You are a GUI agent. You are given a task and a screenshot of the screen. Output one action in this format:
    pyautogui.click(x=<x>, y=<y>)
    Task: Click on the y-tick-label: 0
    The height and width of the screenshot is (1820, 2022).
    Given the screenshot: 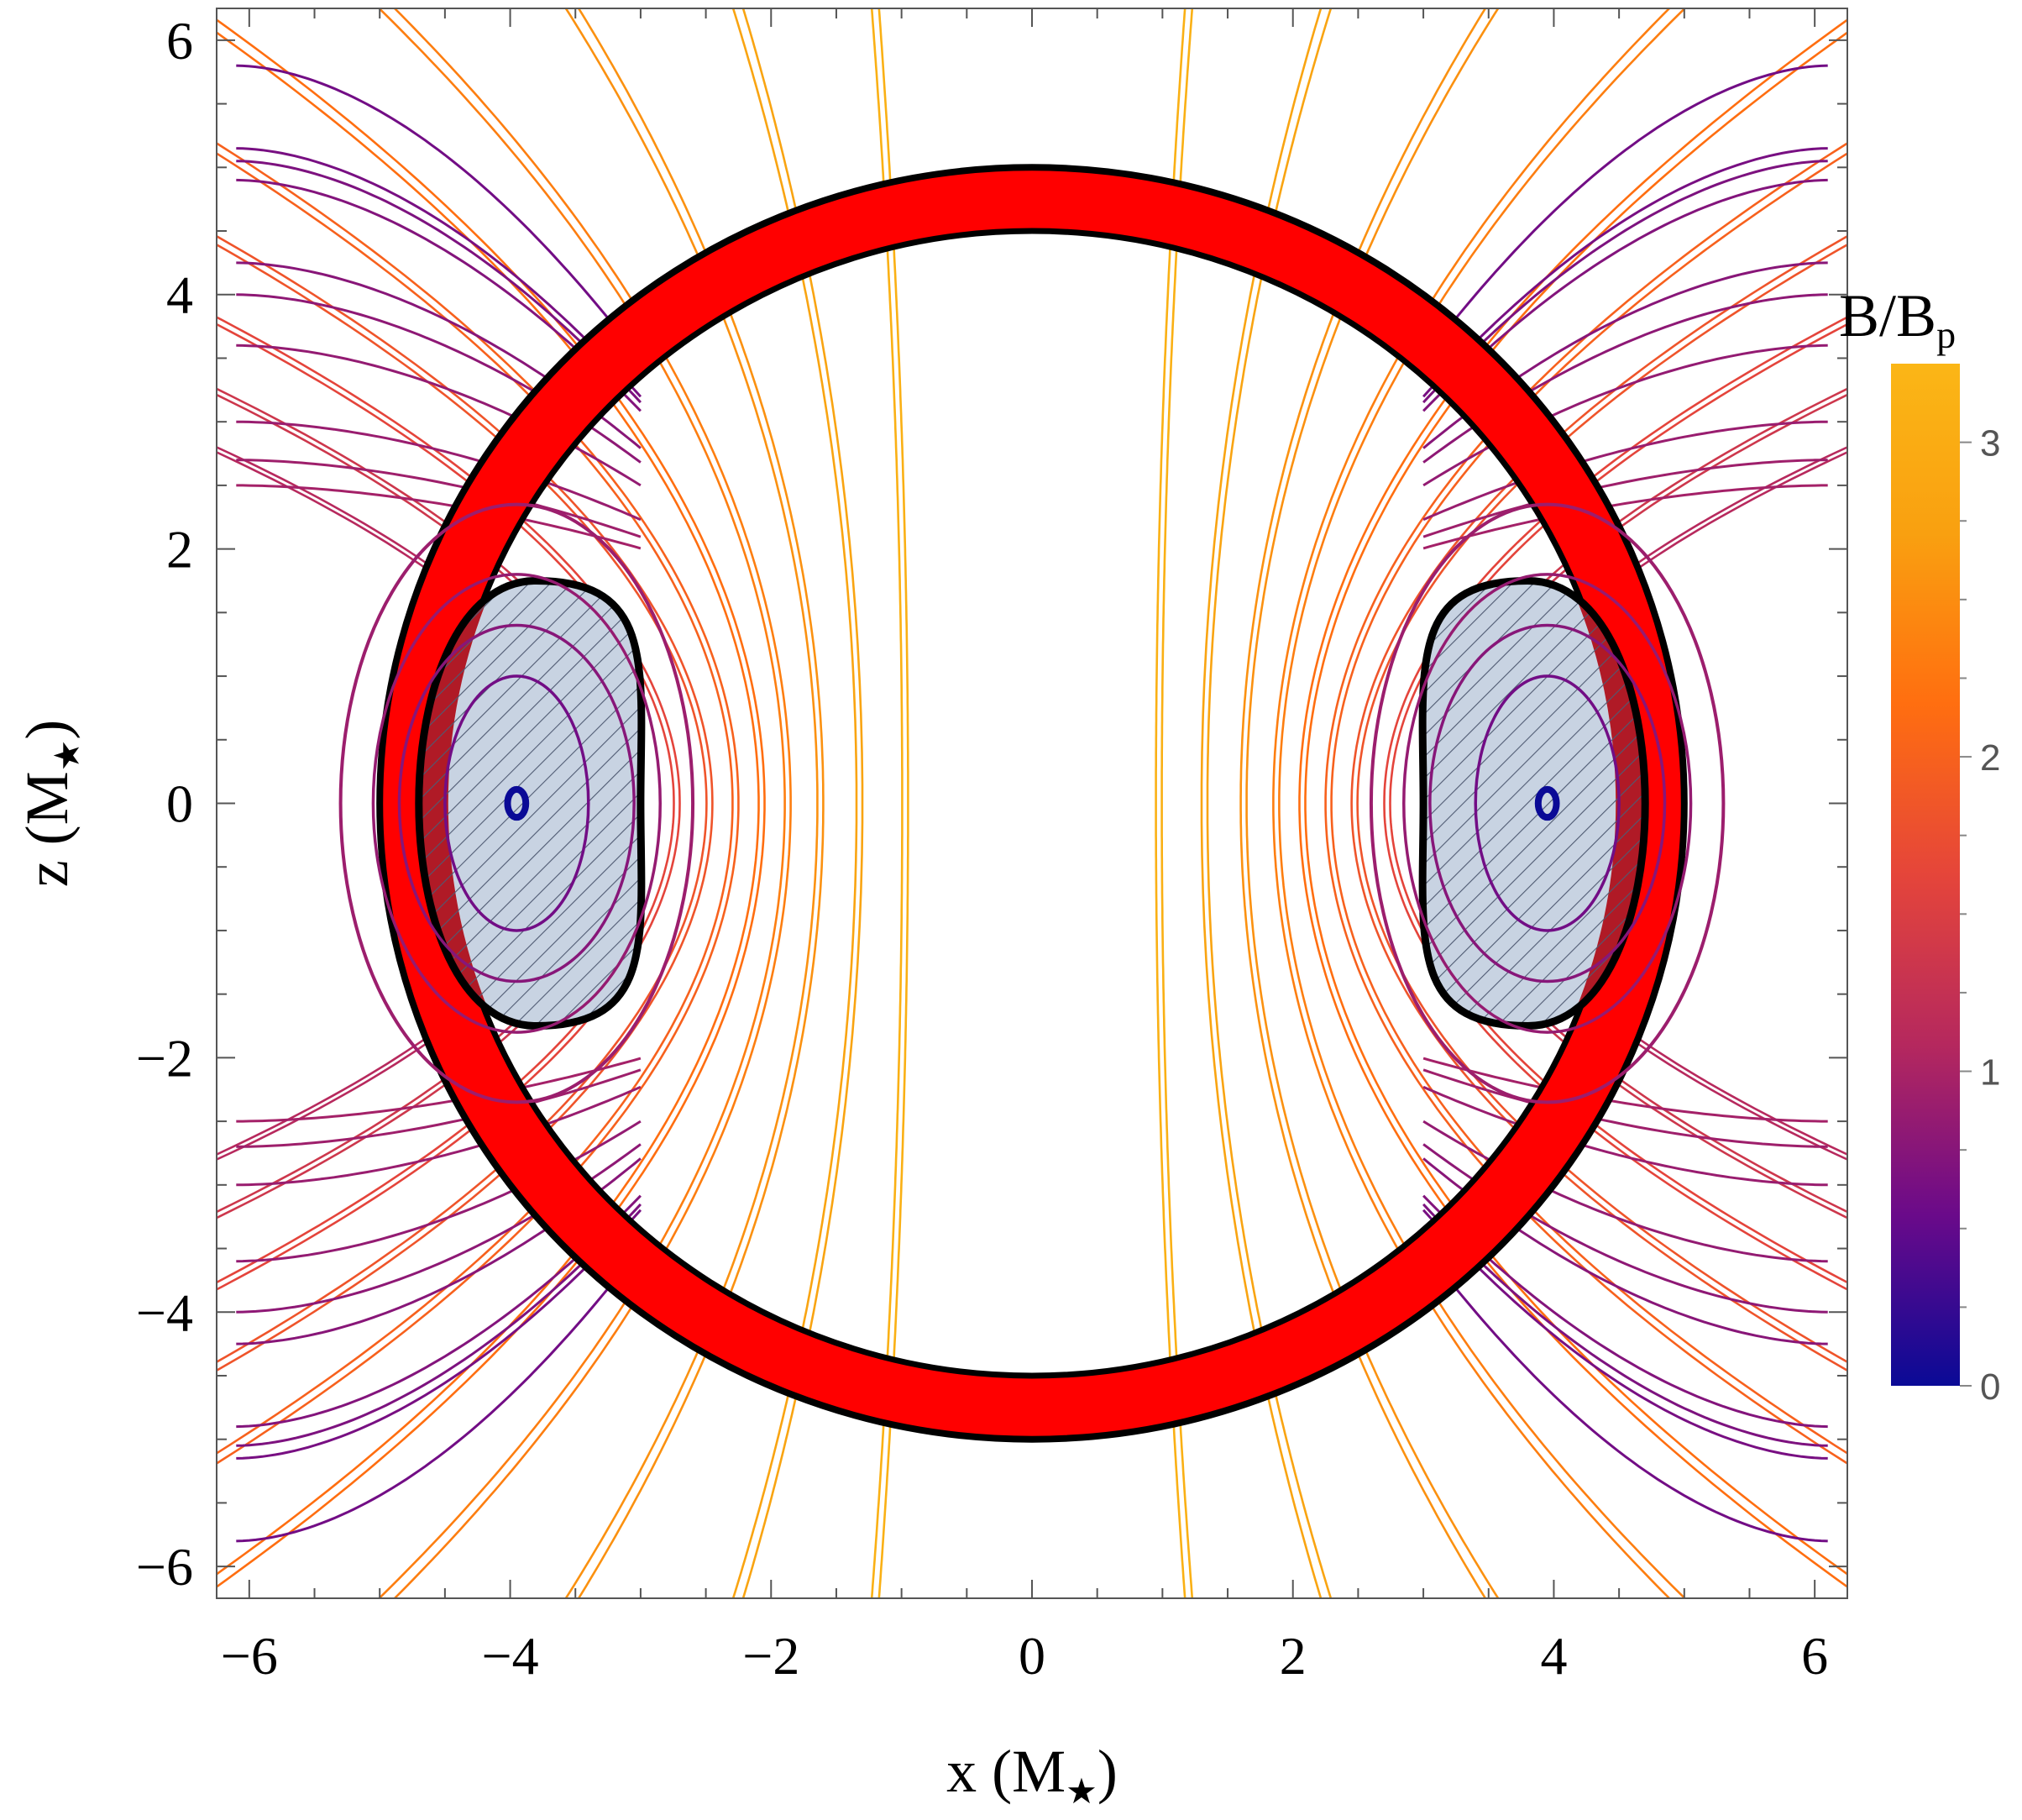 What is the action you would take?
    pyautogui.click(x=179, y=804)
    